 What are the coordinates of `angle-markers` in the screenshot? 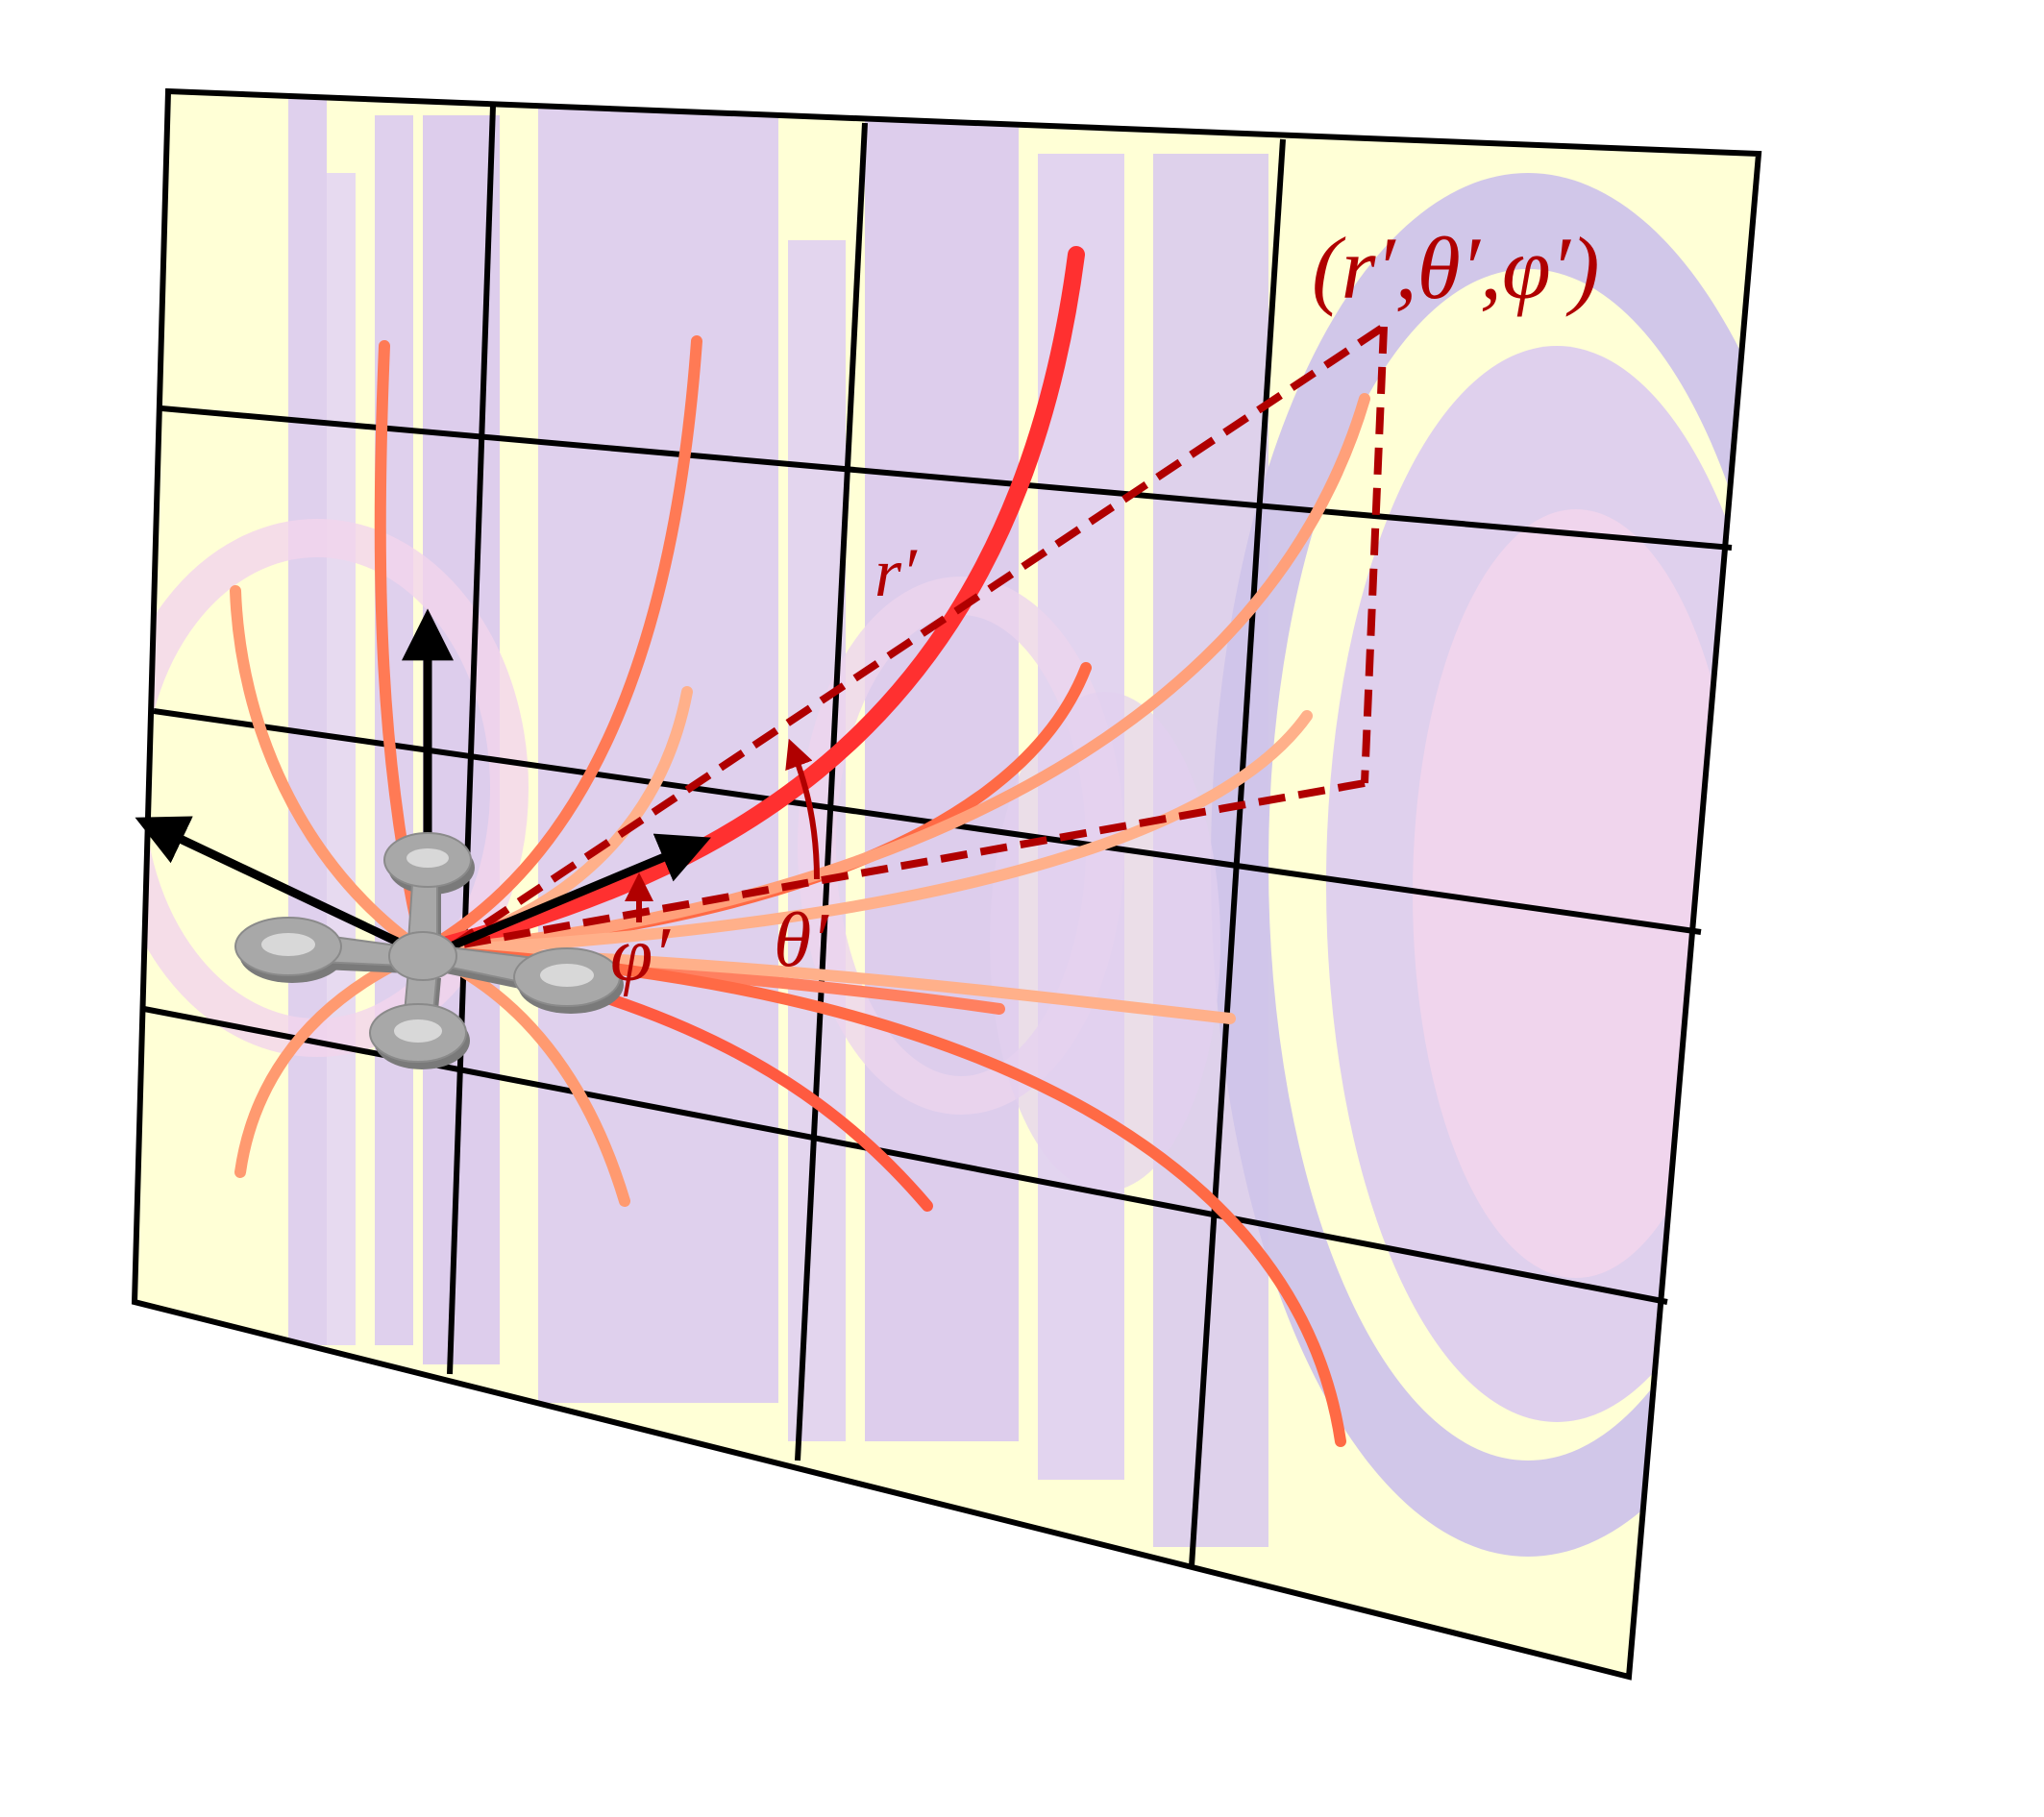 It's located at (722, 830).